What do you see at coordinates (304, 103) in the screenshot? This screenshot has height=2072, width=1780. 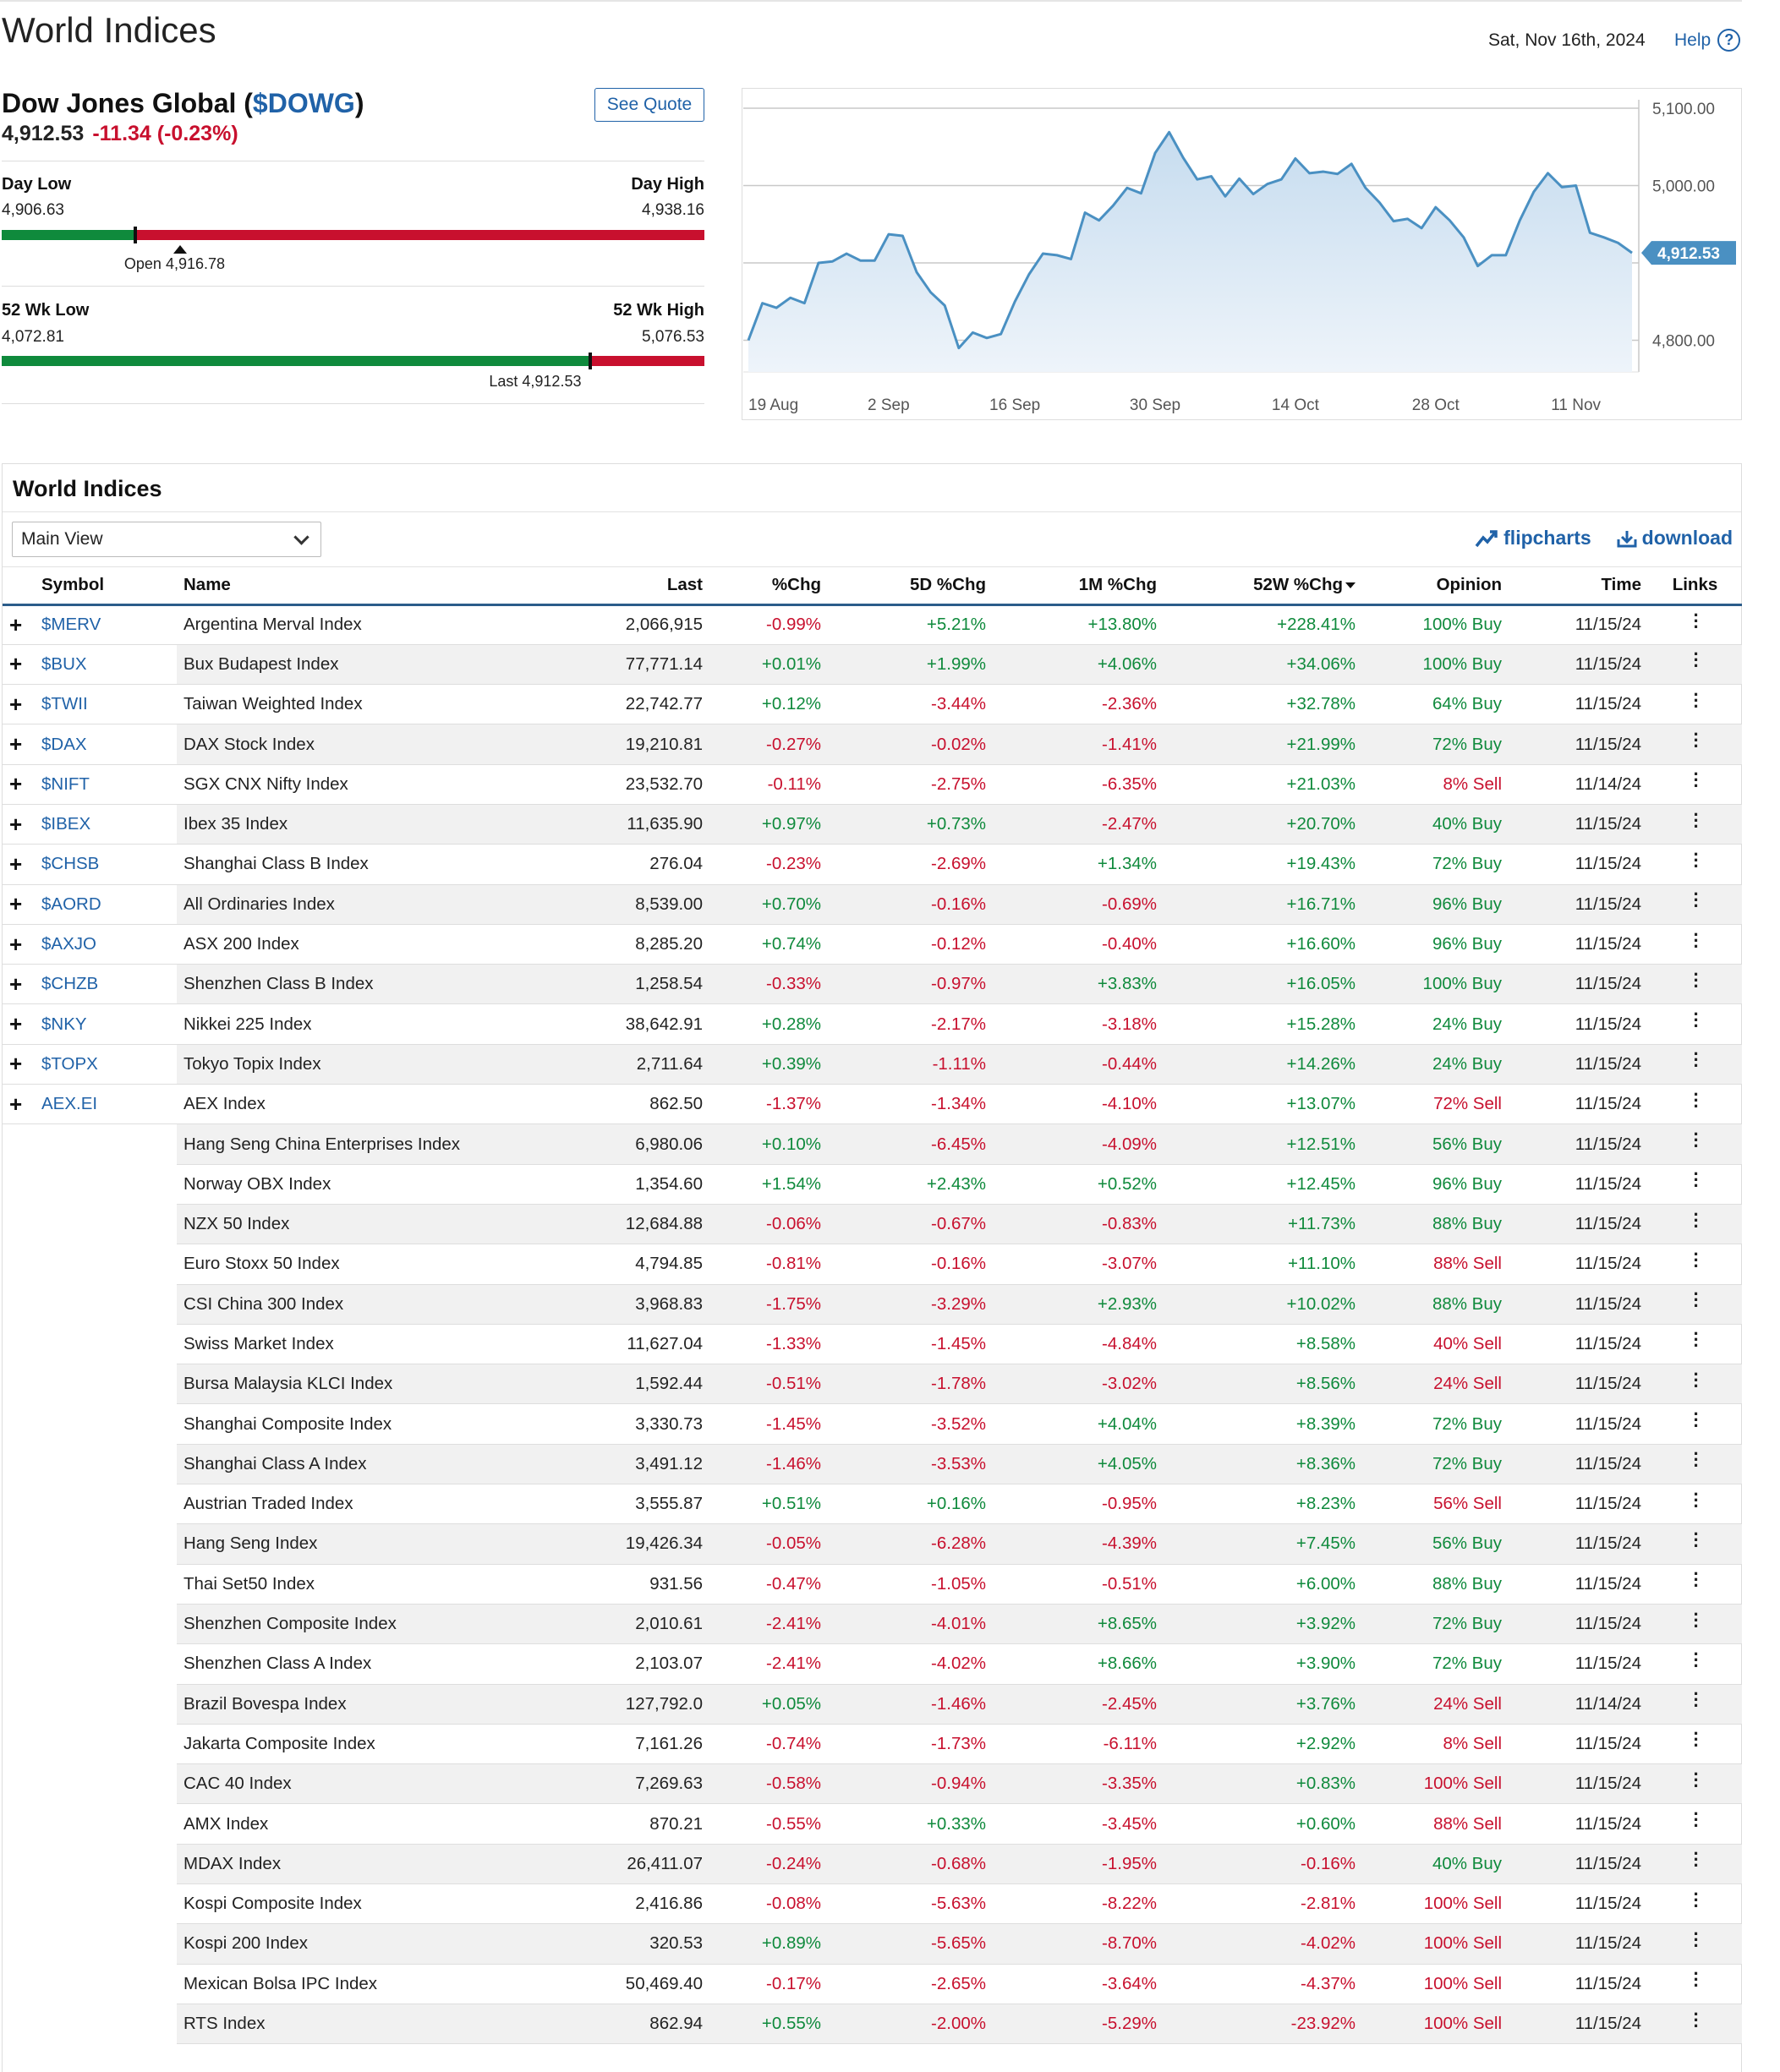 I see `quote-symbol-link: $DOWG` at bounding box center [304, 103].